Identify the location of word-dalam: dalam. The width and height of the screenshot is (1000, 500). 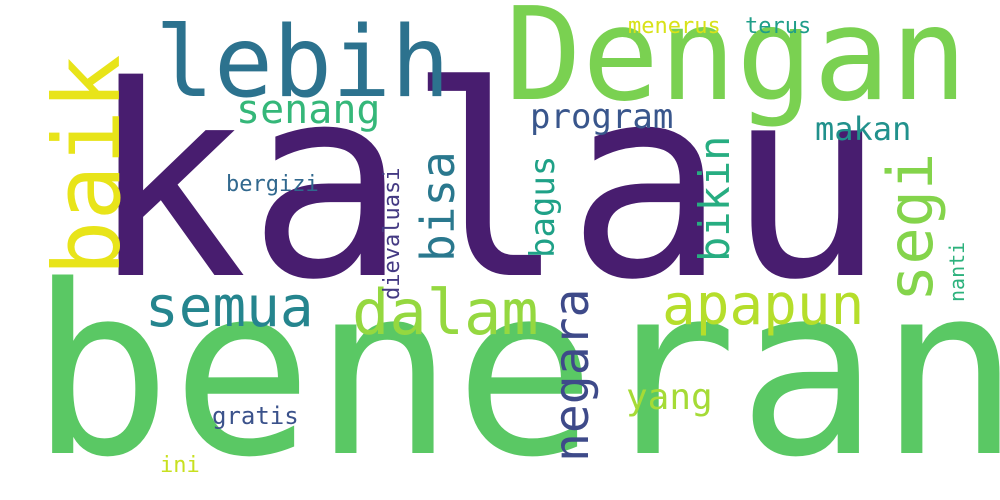
(445, 312).